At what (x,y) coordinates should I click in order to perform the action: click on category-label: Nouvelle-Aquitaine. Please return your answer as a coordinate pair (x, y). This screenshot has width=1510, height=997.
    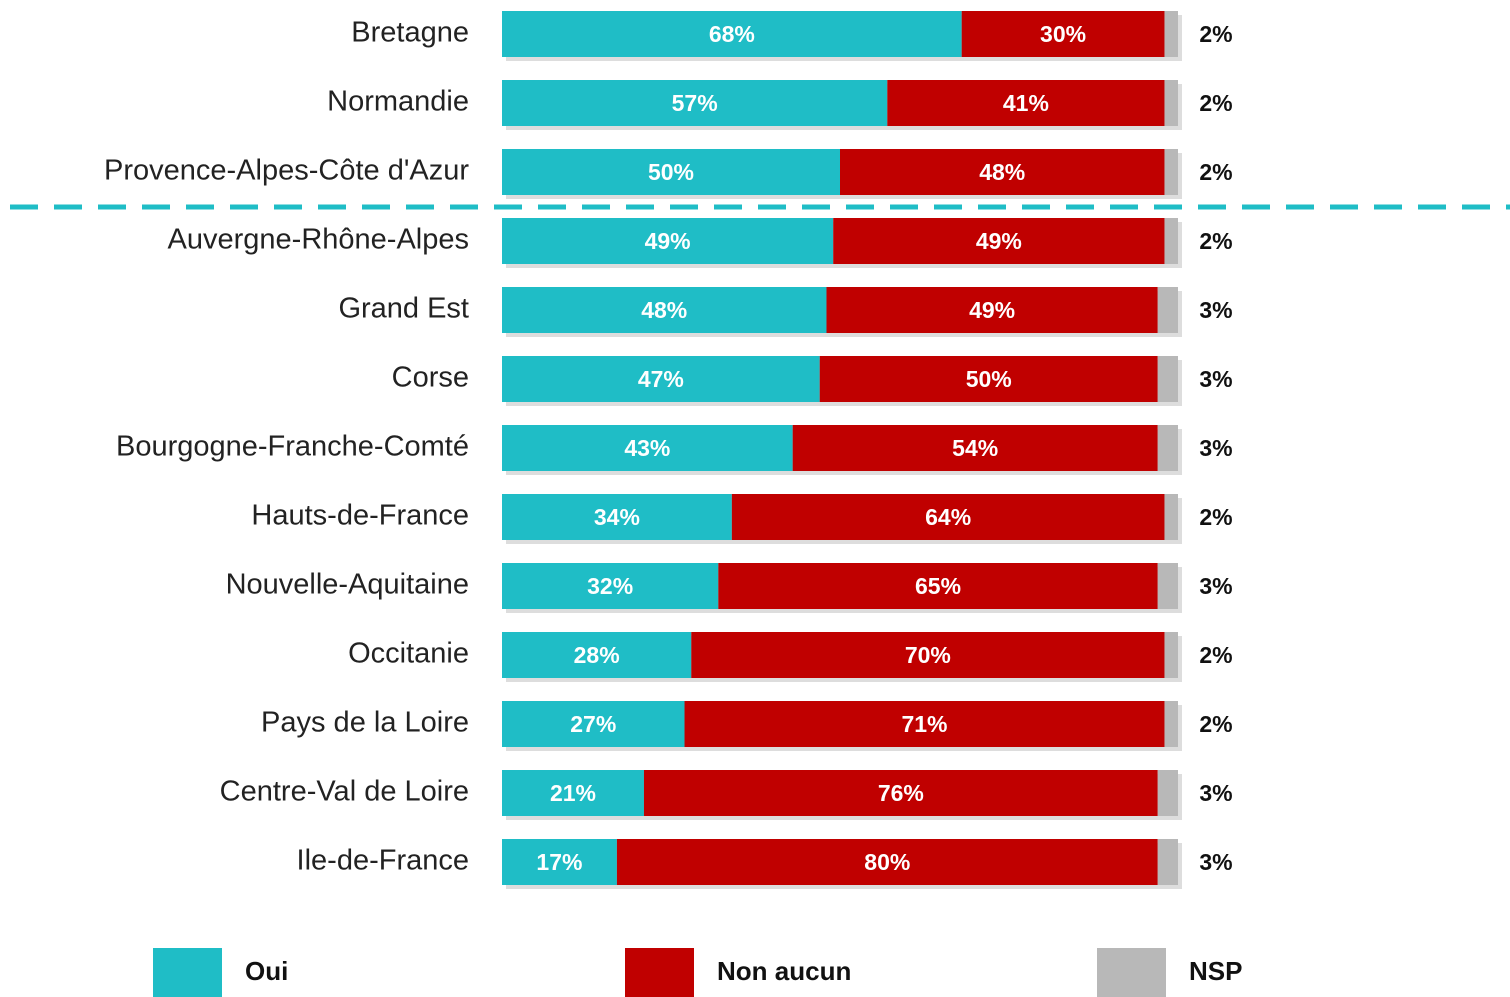
    Looking at the image, I should click on (347, 585).